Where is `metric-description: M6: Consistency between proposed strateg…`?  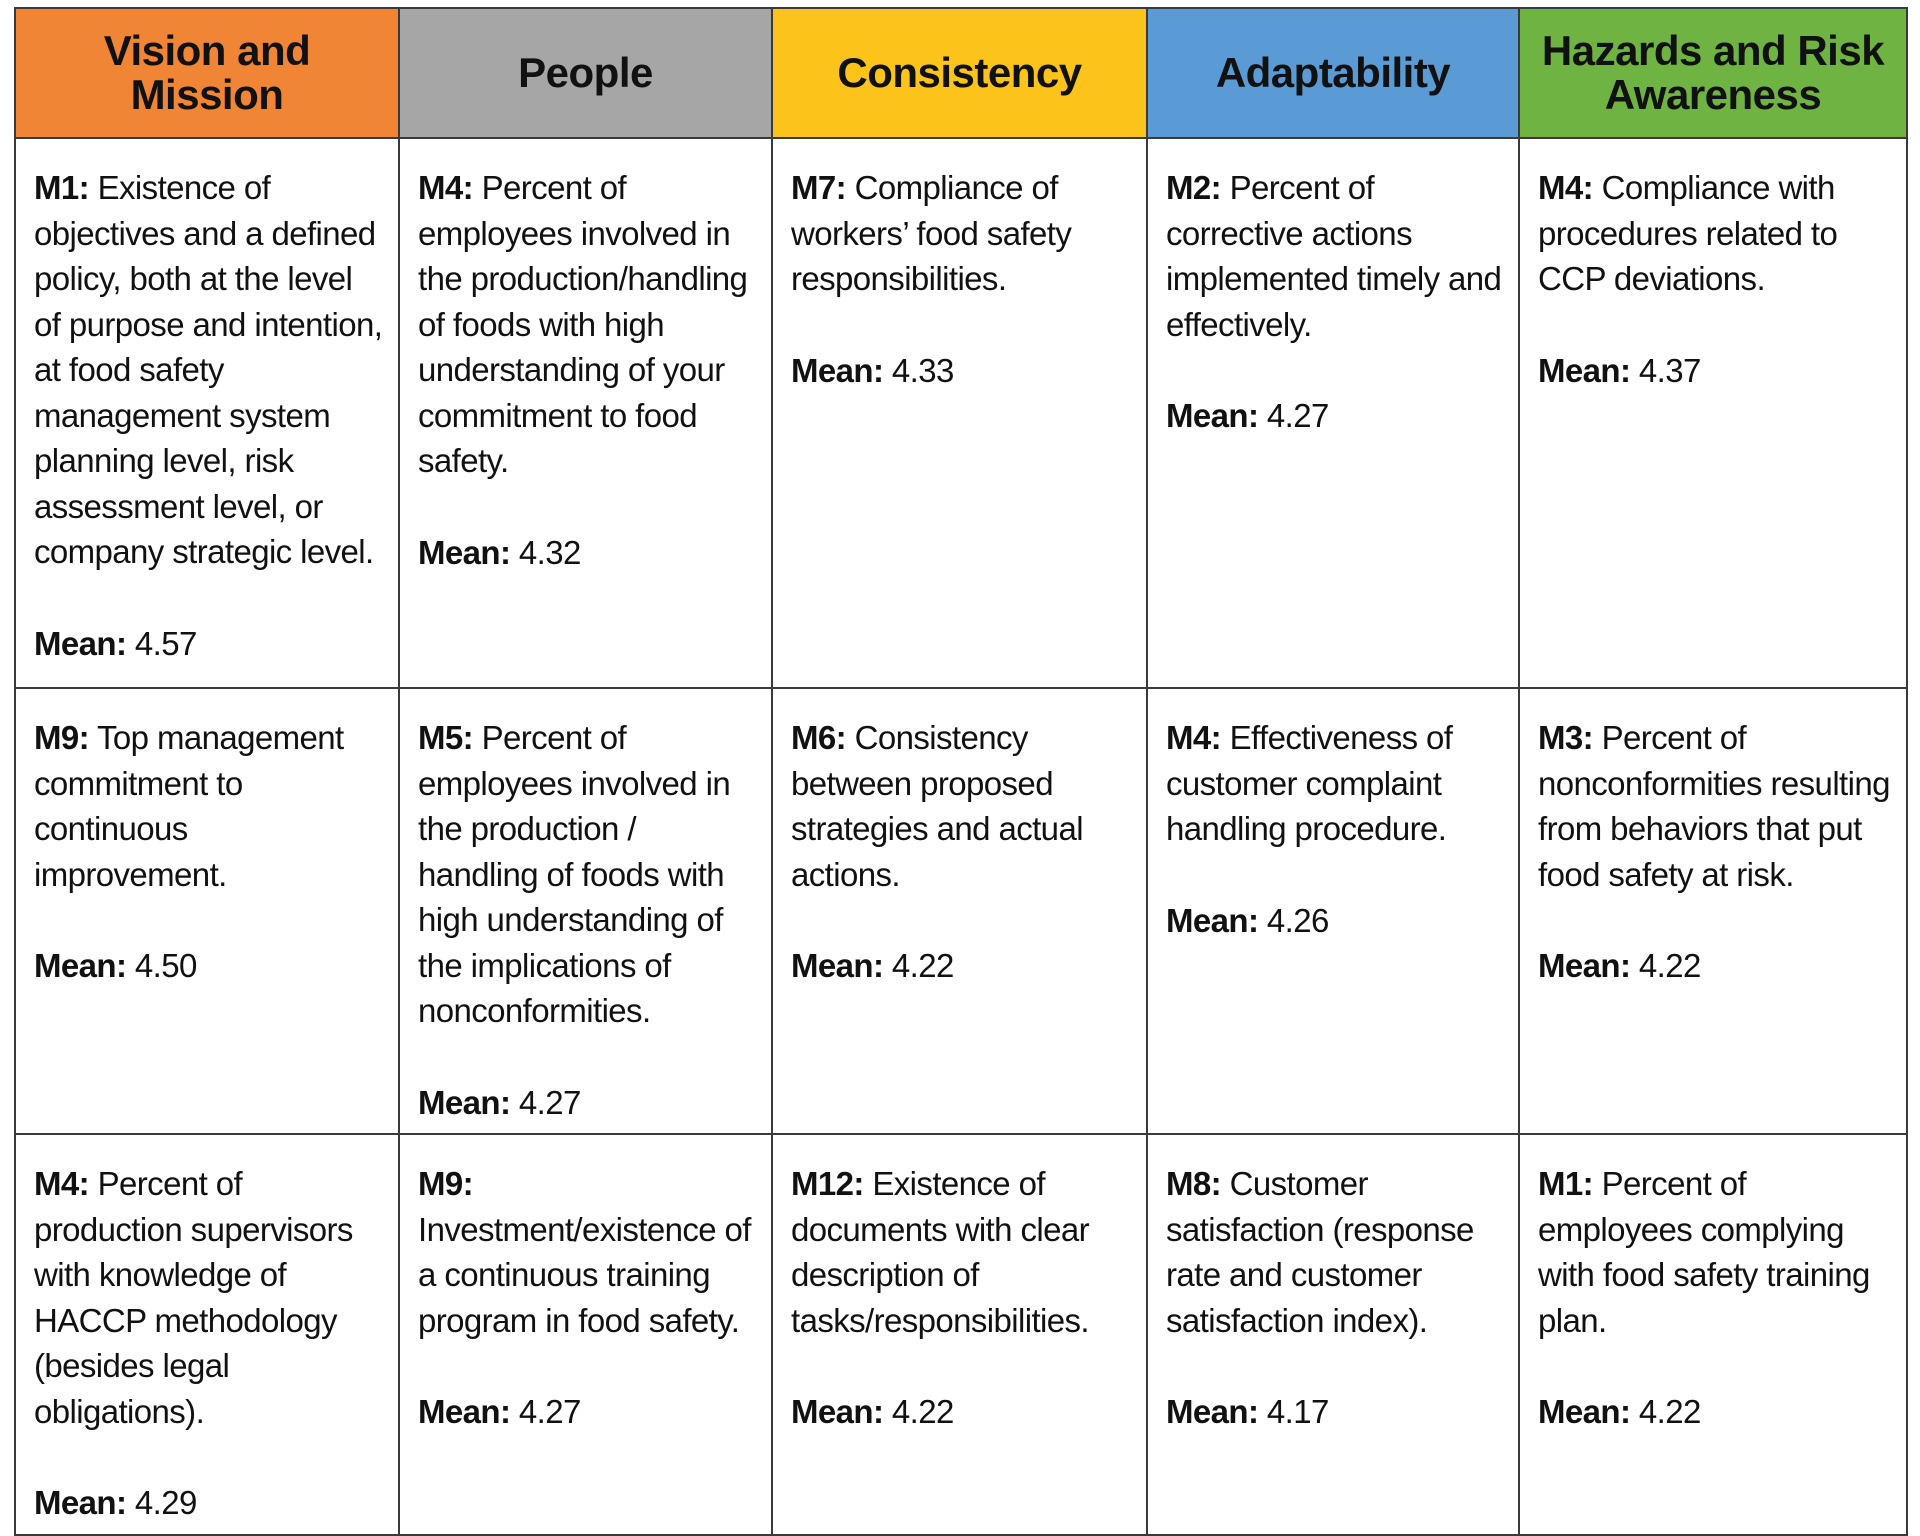
metric-description: M6: Consistency between proposed strateg… is located at coordinates (962, 806).